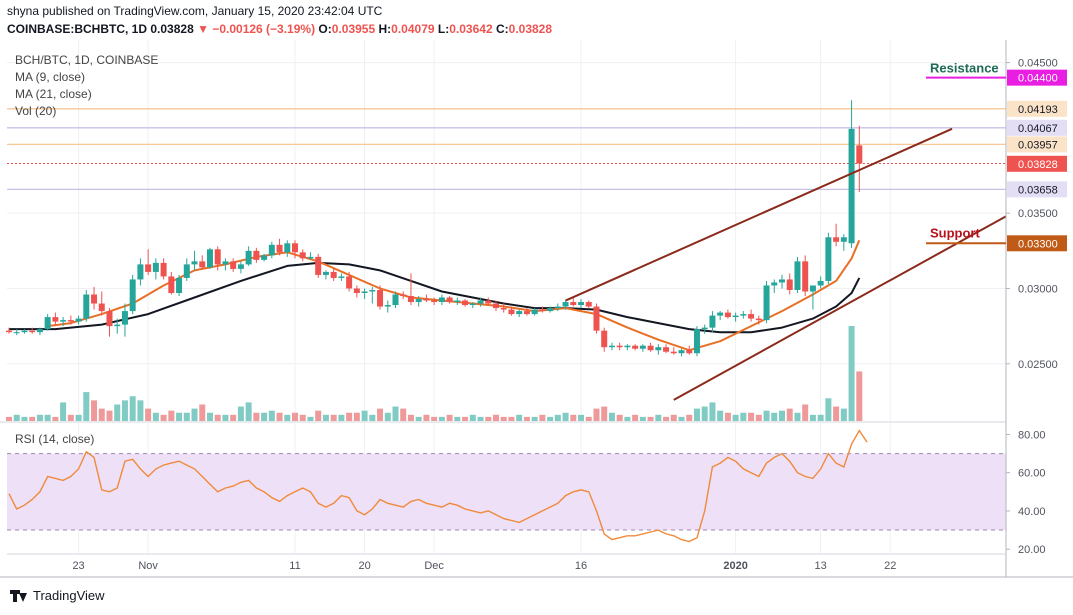 The height and width of the screenshot is (615, 1073). Describe the element at coordinates (1038, 79) in the screenshot. I see `price-label-text: 0.04400` at that location.